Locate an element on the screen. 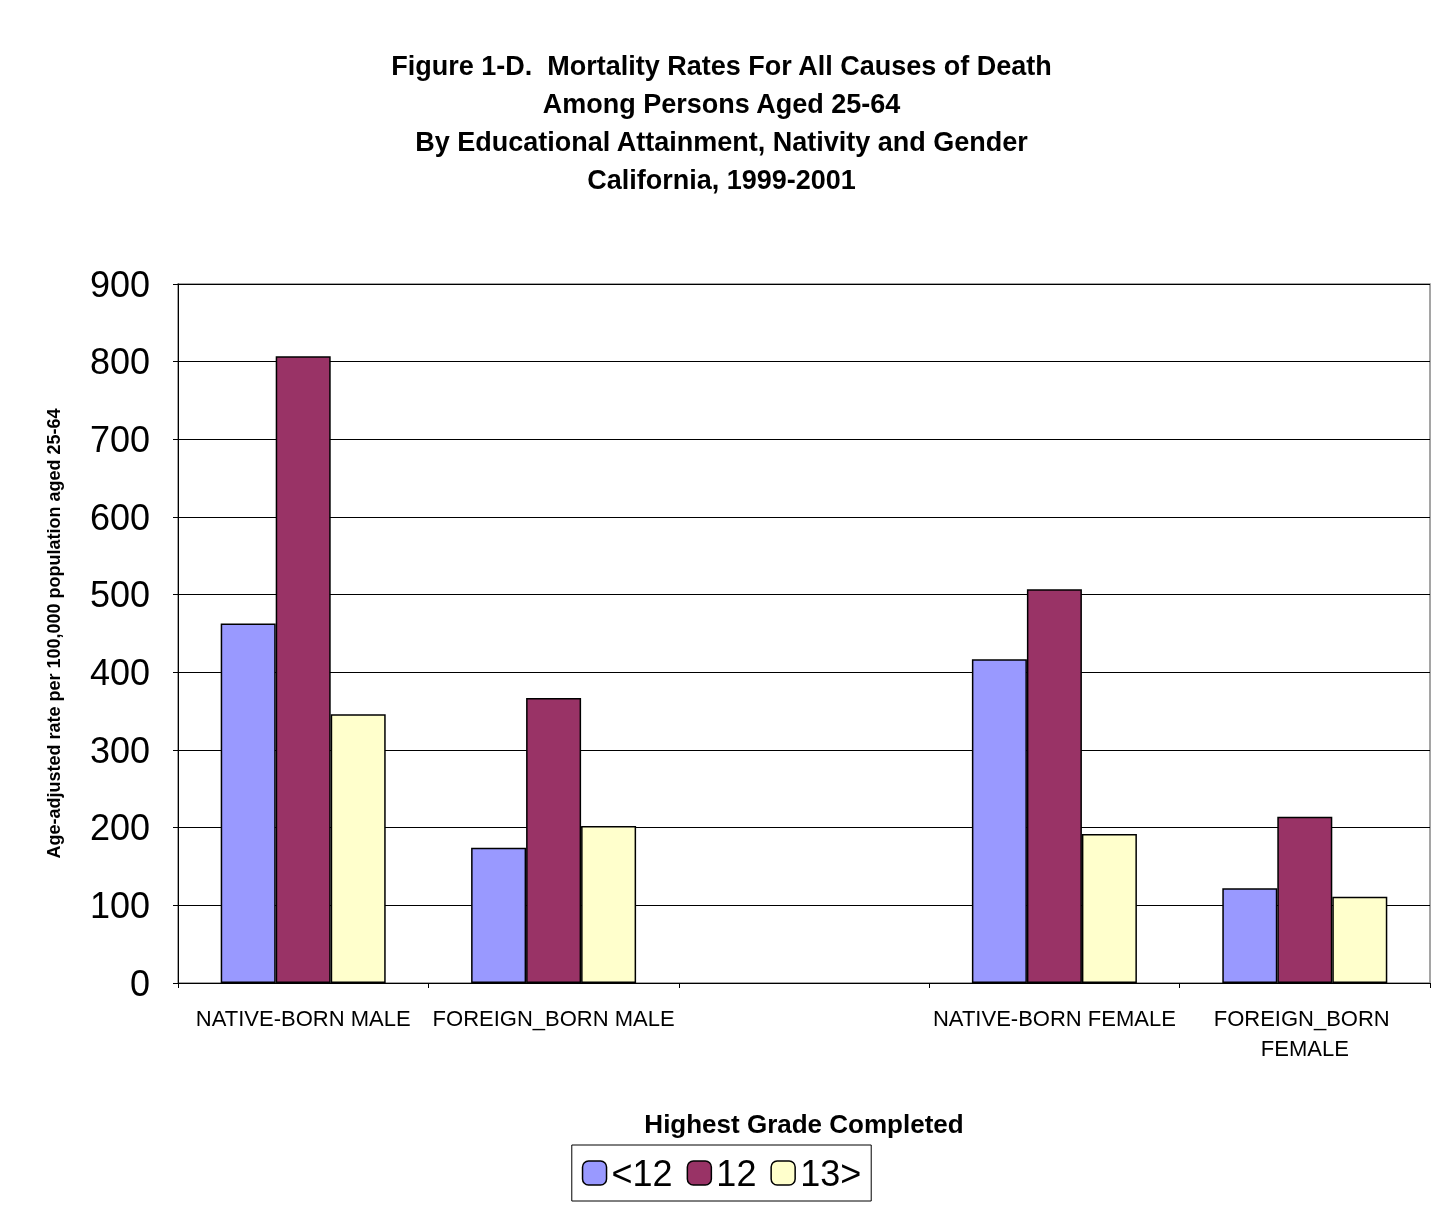 This screenshot has height=1209, width=1443. x-tick-label: NATIVE-BORN FEMALE is located at coordinates (1054, 1018).